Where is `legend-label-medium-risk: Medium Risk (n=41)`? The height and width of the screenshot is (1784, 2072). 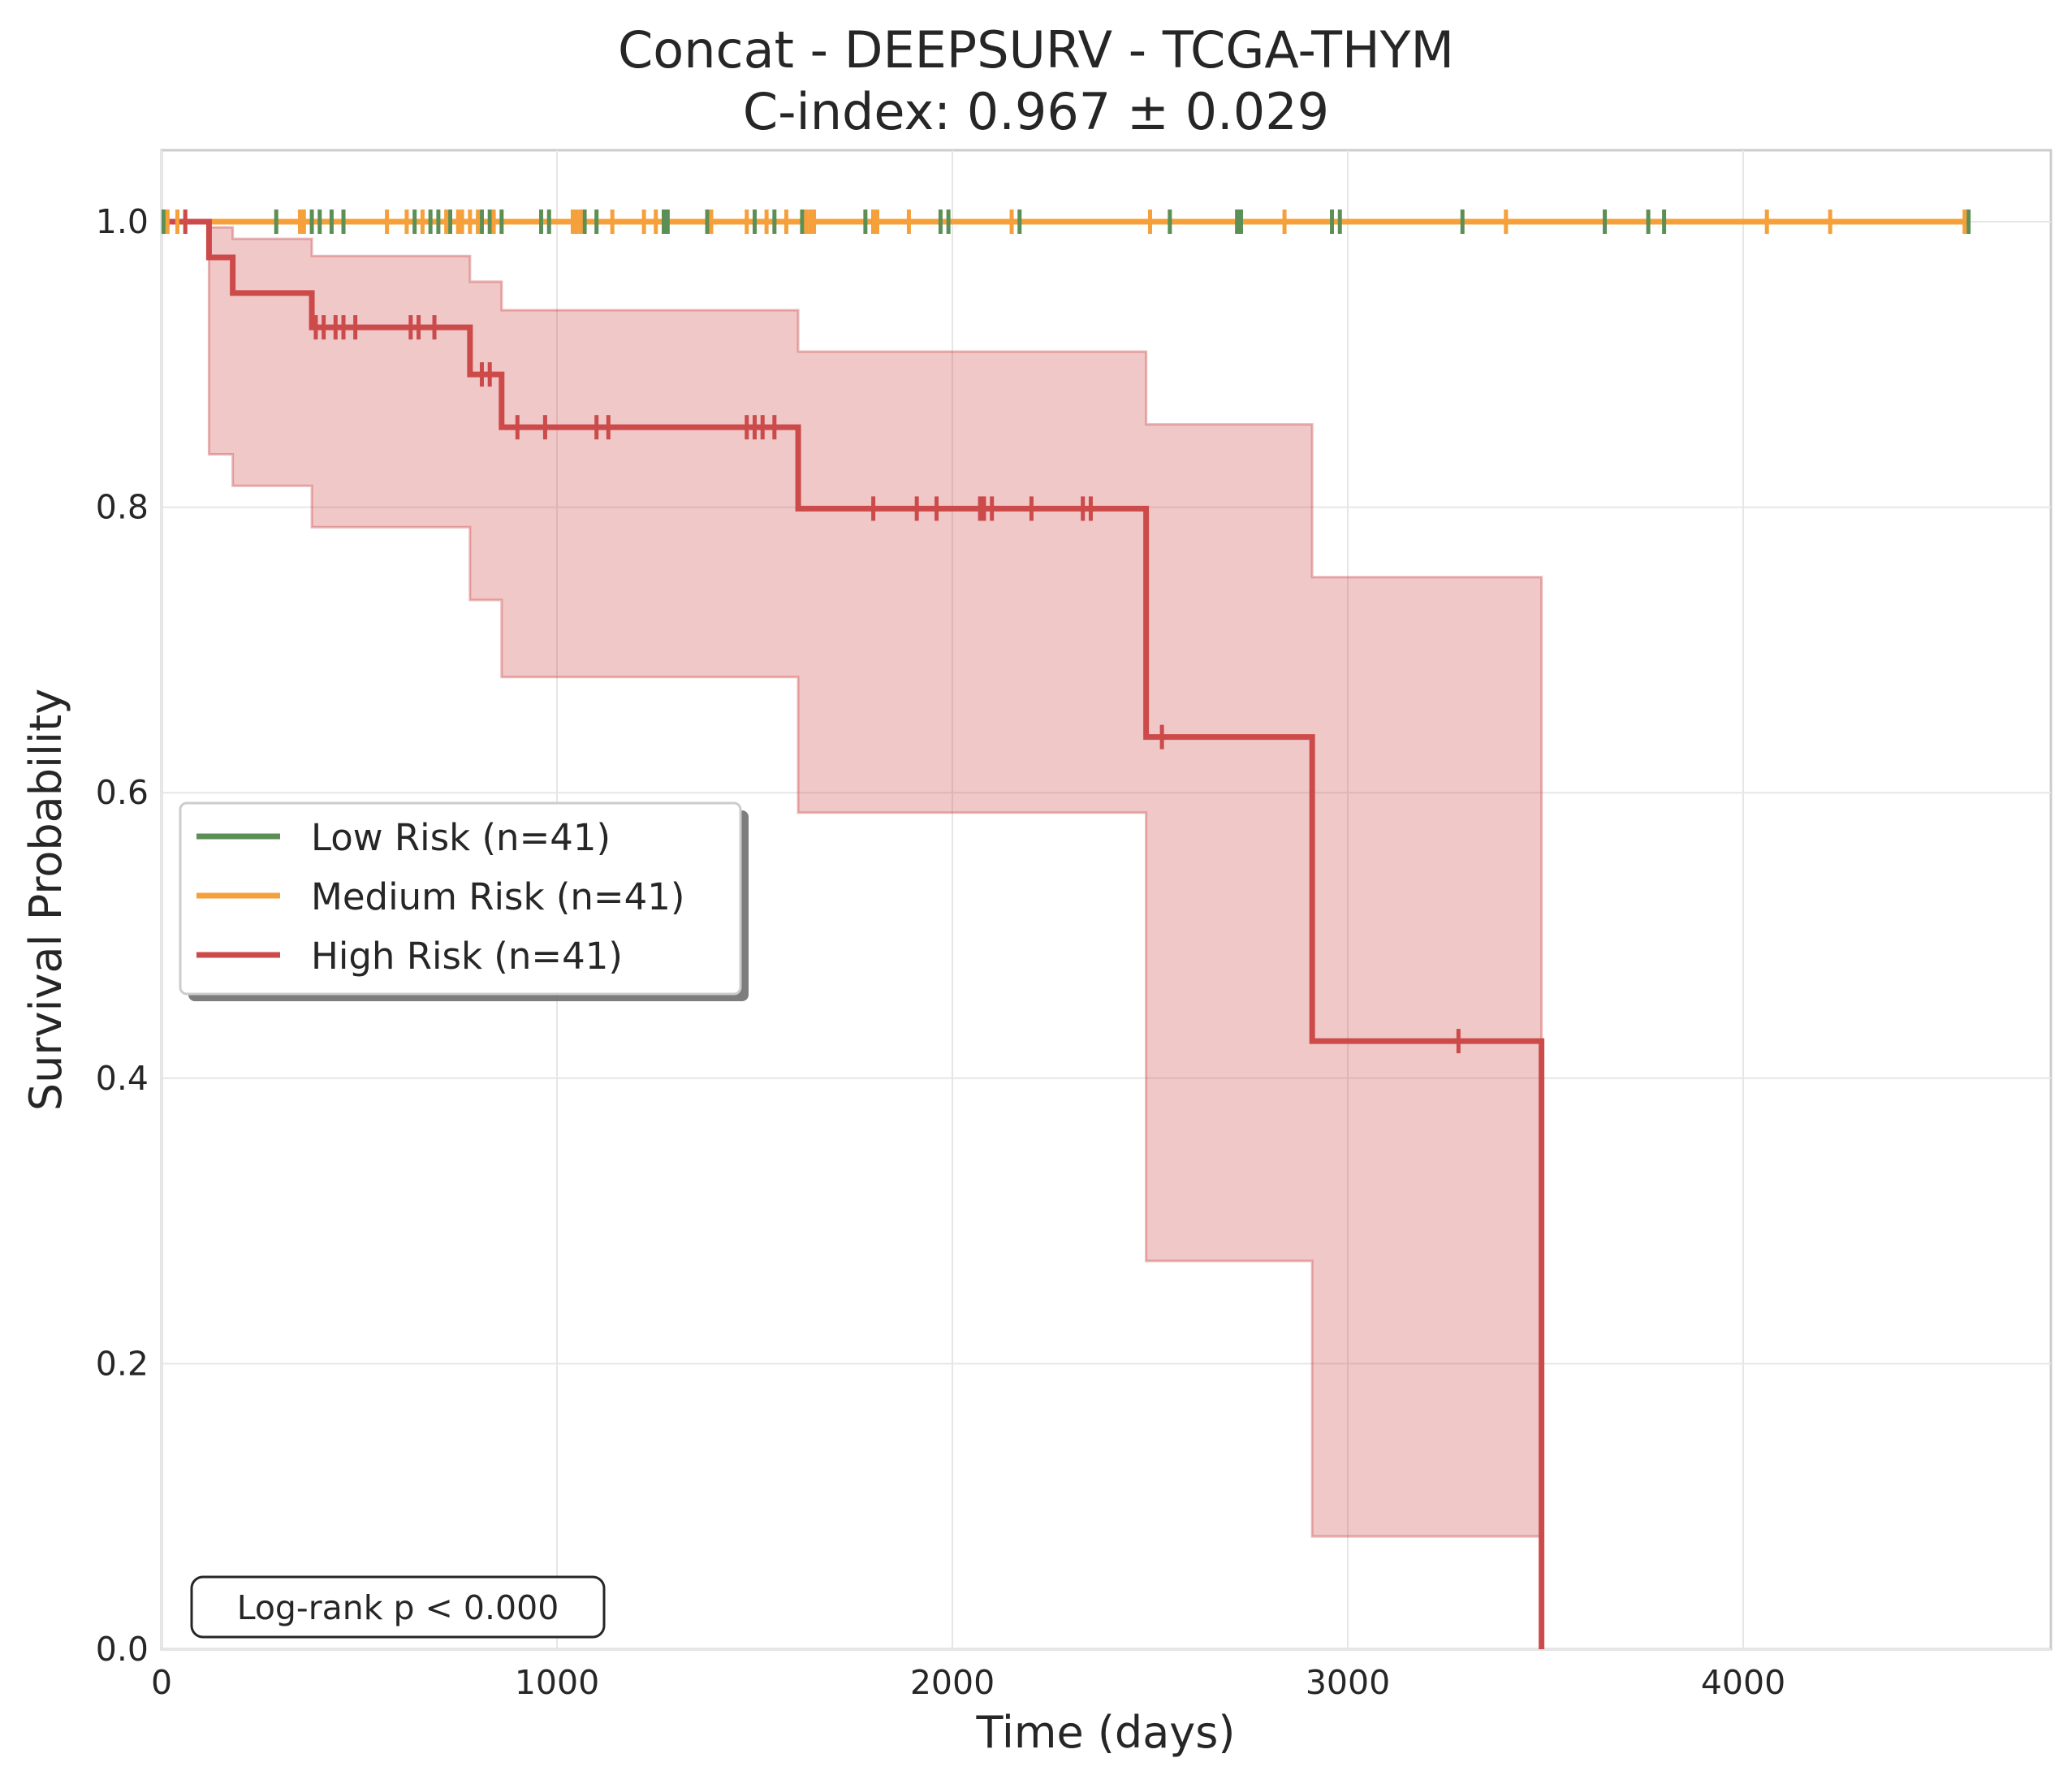 legend-label-medium-risk: Medium Risk (n=41) is located at coordinates (497, 896).